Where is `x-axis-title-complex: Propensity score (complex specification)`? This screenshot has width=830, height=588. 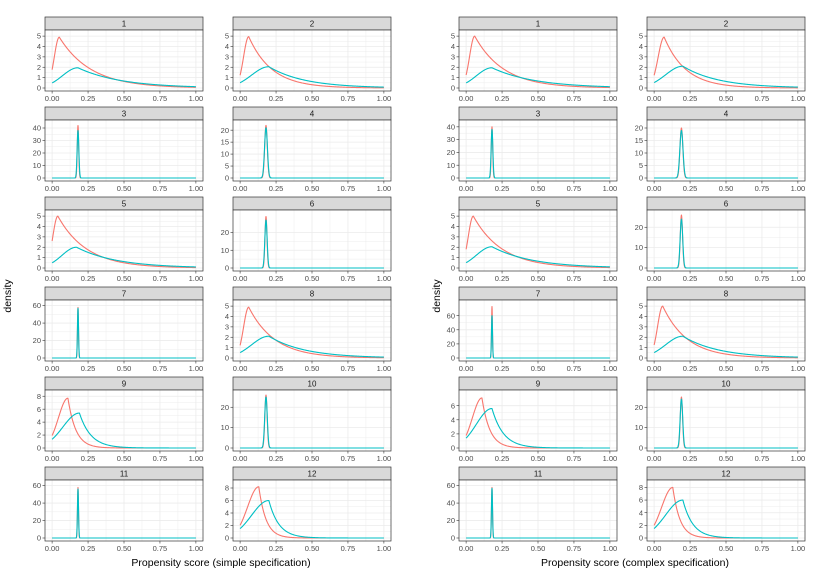
x-axis-title-complex: Propensity score (complex specification) is located at coordinates (635, 563).